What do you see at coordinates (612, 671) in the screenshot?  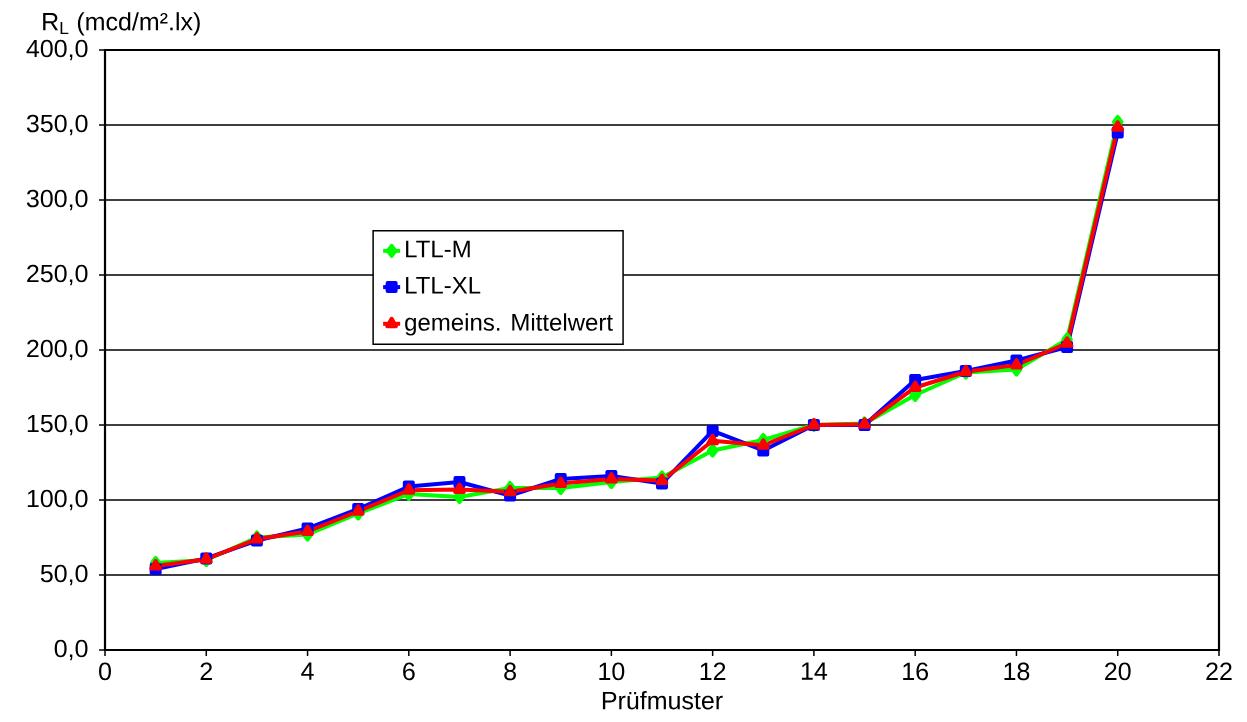 I see `x-tick-label: 10` at bounding box center [612, 671].